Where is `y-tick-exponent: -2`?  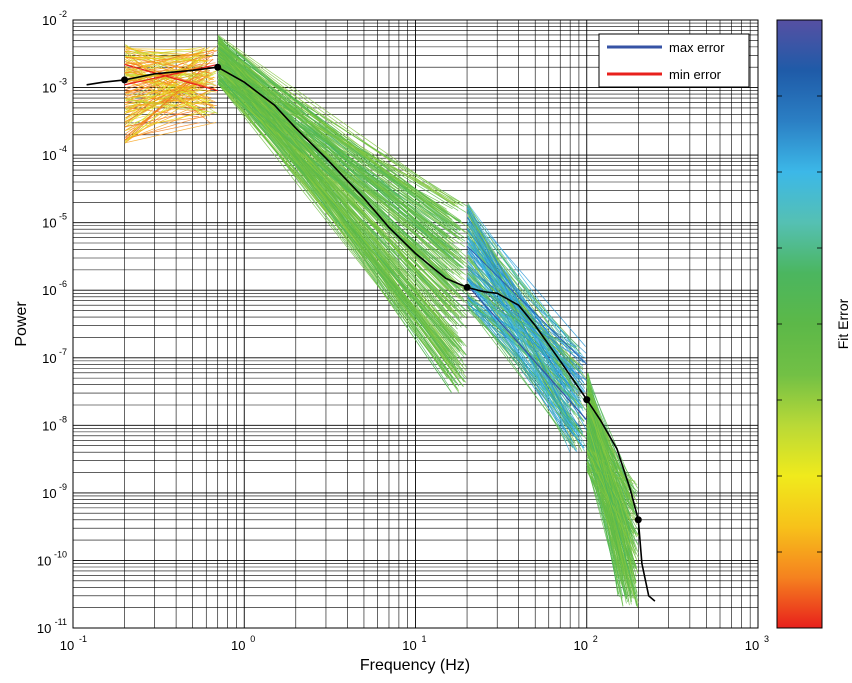 y-tick-exponent: -2 is located at coordinates (63, 14).